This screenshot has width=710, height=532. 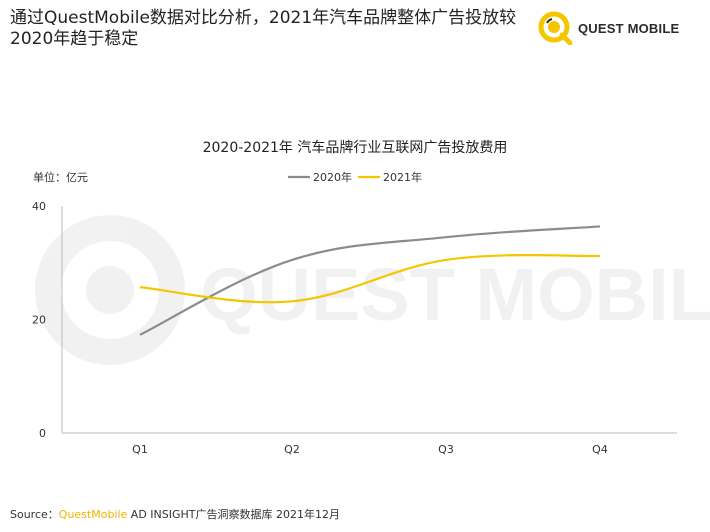 What do you see at coordinates (234, 514) in the screenshot?
I see `source-rest: AD INSIGHT广告洞察数据库 2021年12月` at bounding box center [234, 514].